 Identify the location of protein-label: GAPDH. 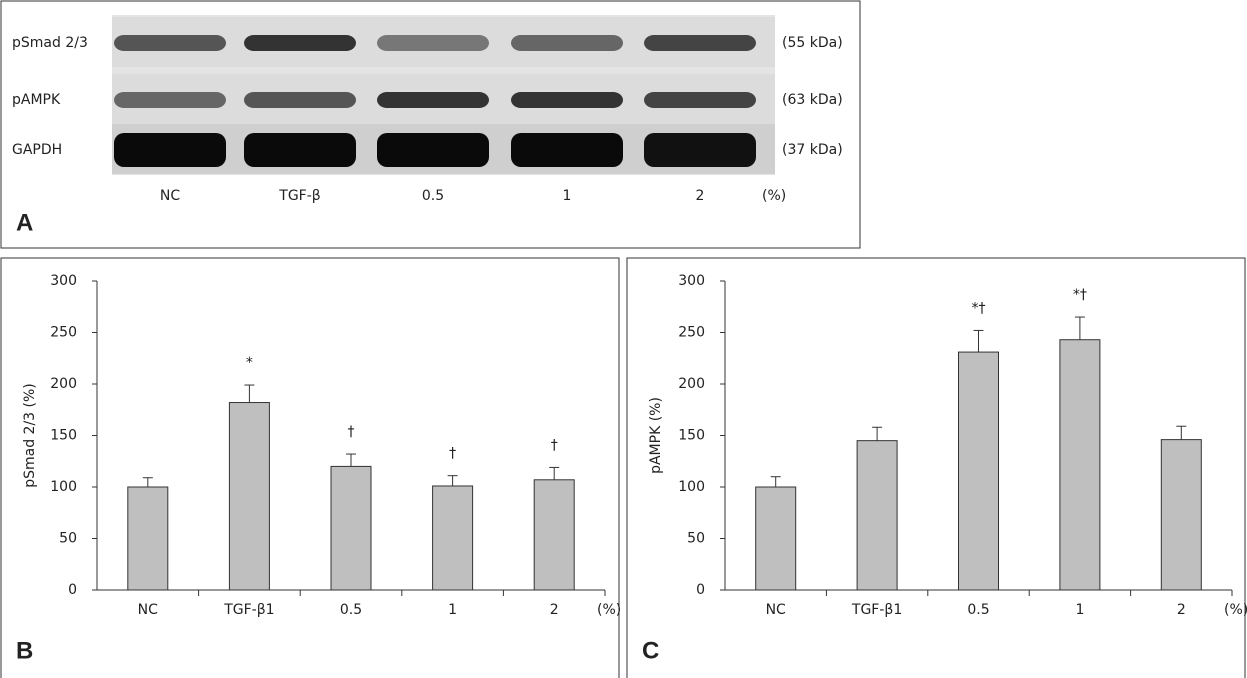
(37, 150).